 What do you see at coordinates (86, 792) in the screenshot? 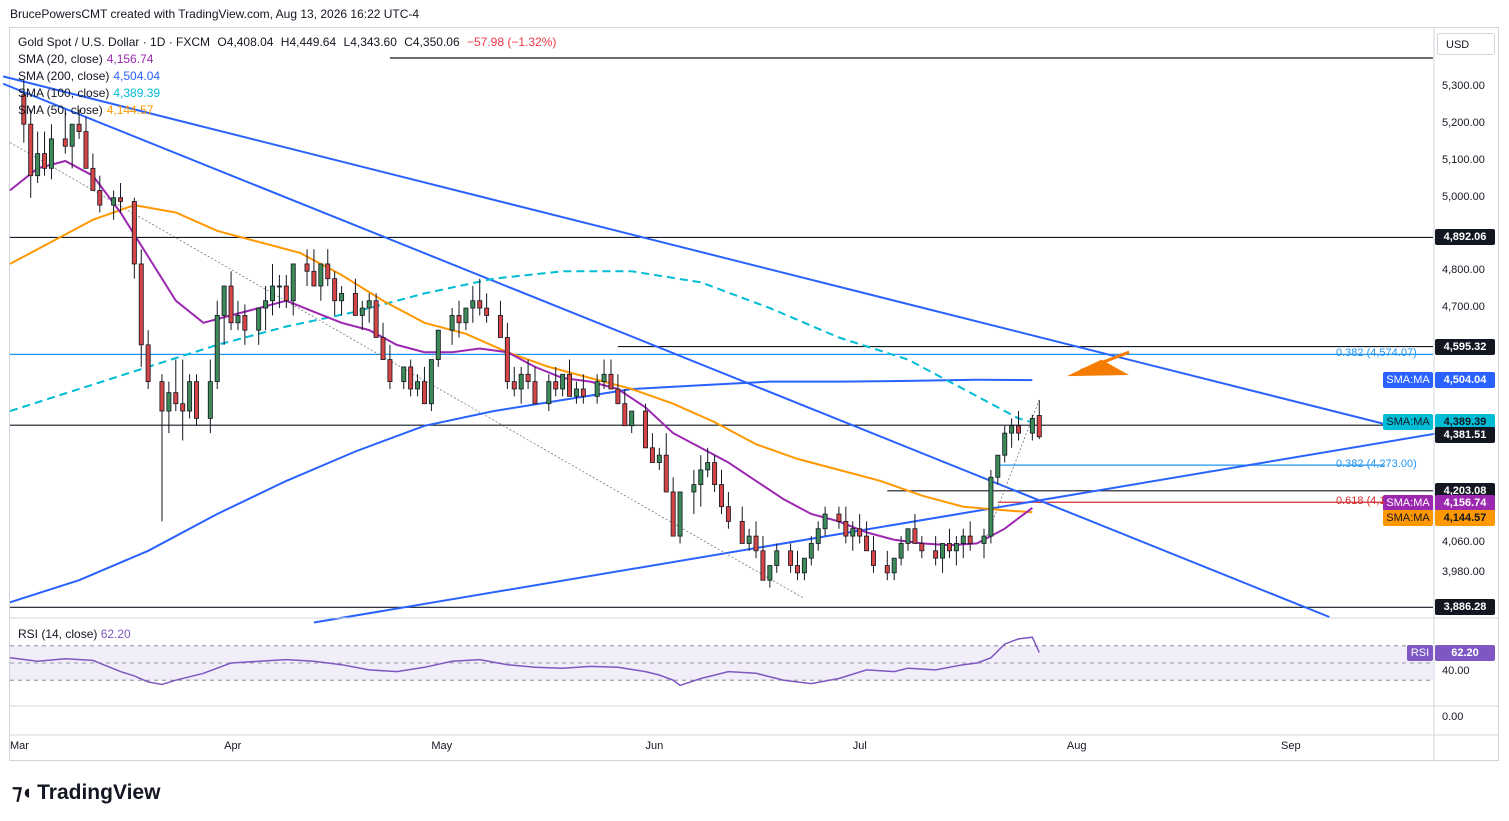
I see `tradingview-logo: ⁊◖ TradingView` at bounding box center [86, 792].